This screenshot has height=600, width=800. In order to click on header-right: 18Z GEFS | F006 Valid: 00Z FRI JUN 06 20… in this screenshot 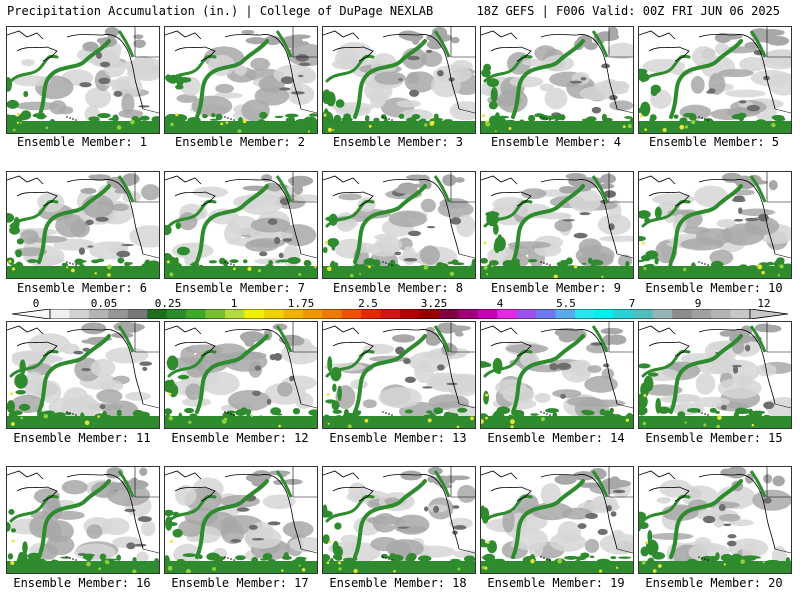, I will do `click(628, 11)`.